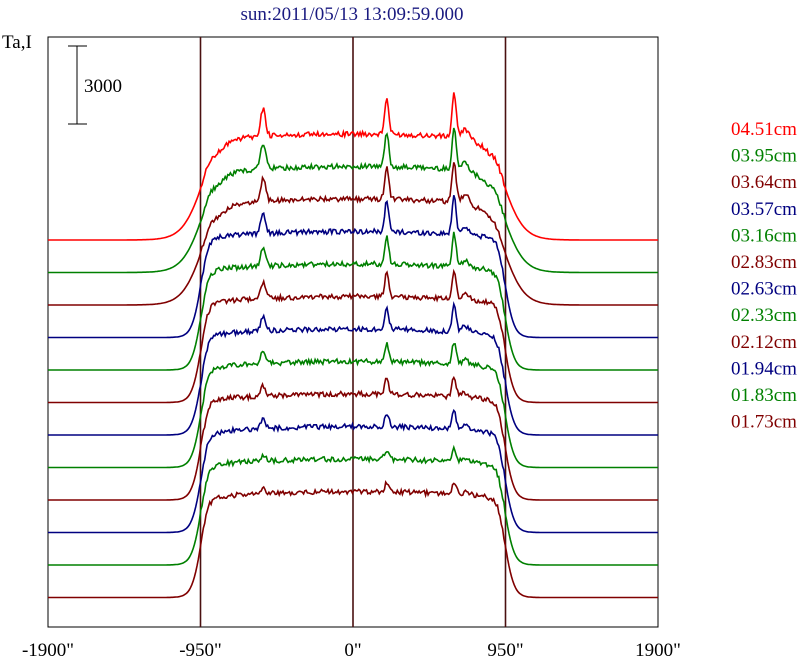 The height and width of the screenshot is (662, 807). I want to click on x-tick-label: -950", so click(200, 650).